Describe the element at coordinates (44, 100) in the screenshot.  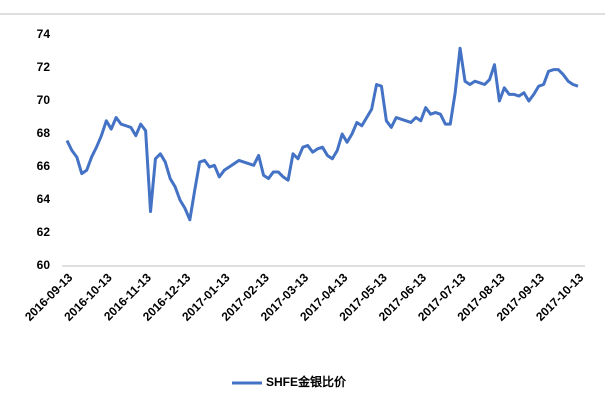
I see `y-tick-label: 70` at that location.